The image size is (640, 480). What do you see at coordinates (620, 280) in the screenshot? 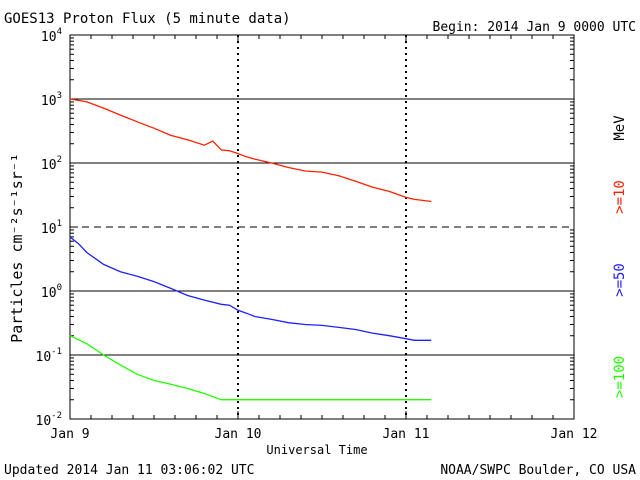
I see `legend-entry-1: >=50` at bounding box center [620, 280].